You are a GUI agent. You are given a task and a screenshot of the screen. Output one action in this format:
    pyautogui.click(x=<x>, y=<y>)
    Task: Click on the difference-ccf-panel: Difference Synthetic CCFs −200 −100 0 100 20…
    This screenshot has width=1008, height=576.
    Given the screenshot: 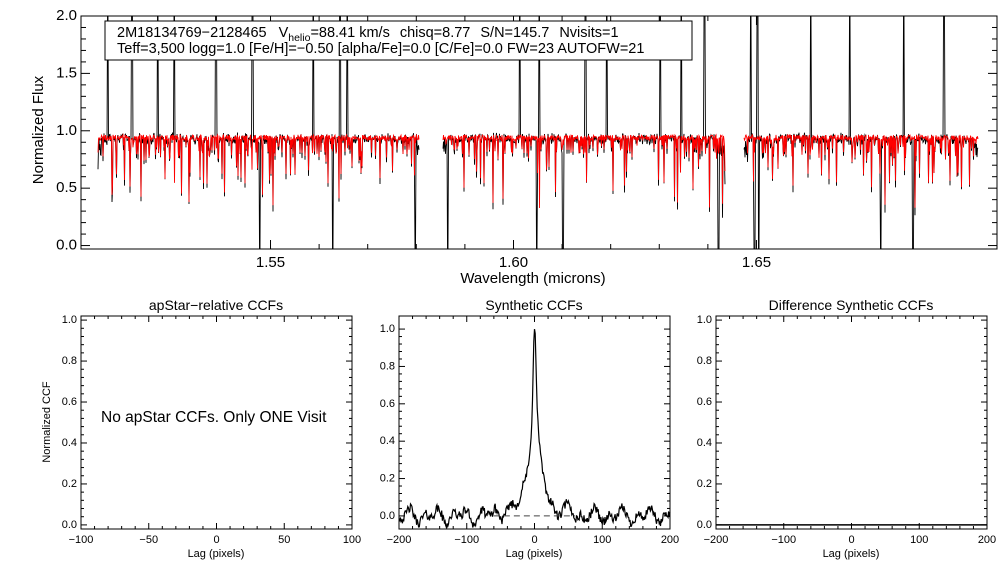 What is the action you would take?
    pyautogui.click(x=846, y=428)
    